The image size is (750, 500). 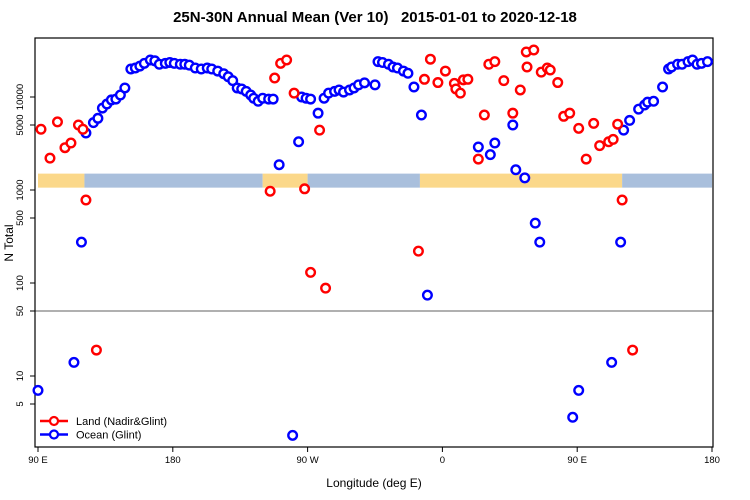 I want to click on x-tick-label: 90 W, so click(x=308, y=460).